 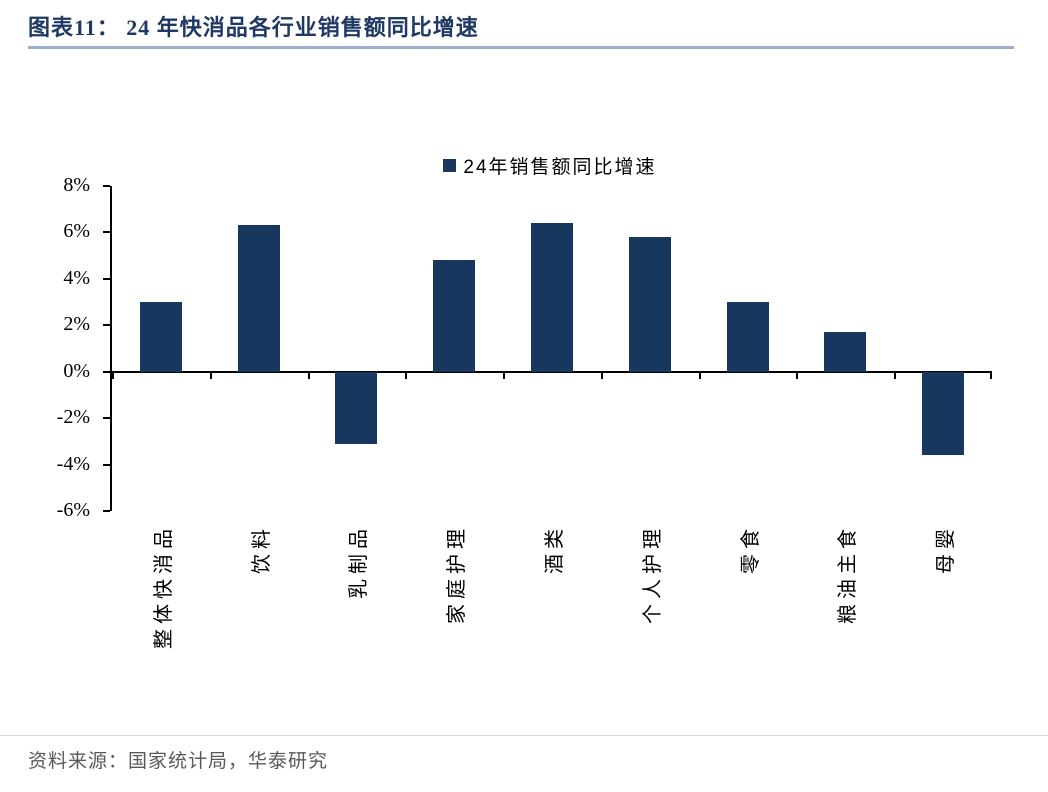 What do you see at coordinates (76, 231) in the screenshot?
I see `y-axis-label: 6%` at bounding box center [76, 231].